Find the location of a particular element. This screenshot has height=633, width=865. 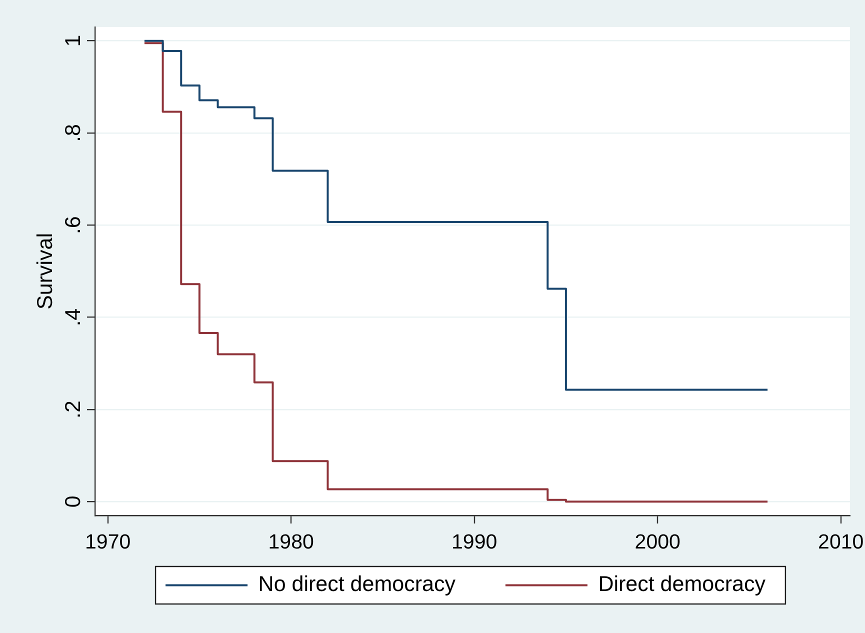

legend-label: No direct democracy is located at coordinates (357, 584).